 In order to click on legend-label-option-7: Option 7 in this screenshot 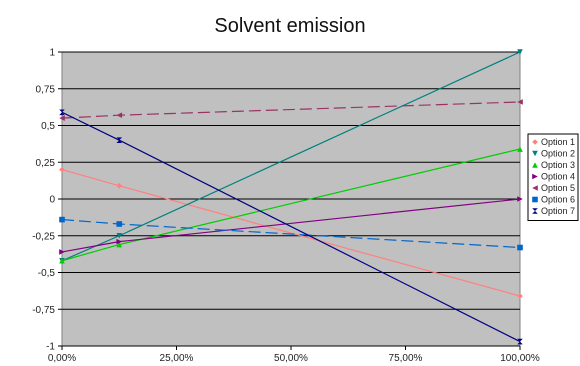, I will do `click(558, 211)`.